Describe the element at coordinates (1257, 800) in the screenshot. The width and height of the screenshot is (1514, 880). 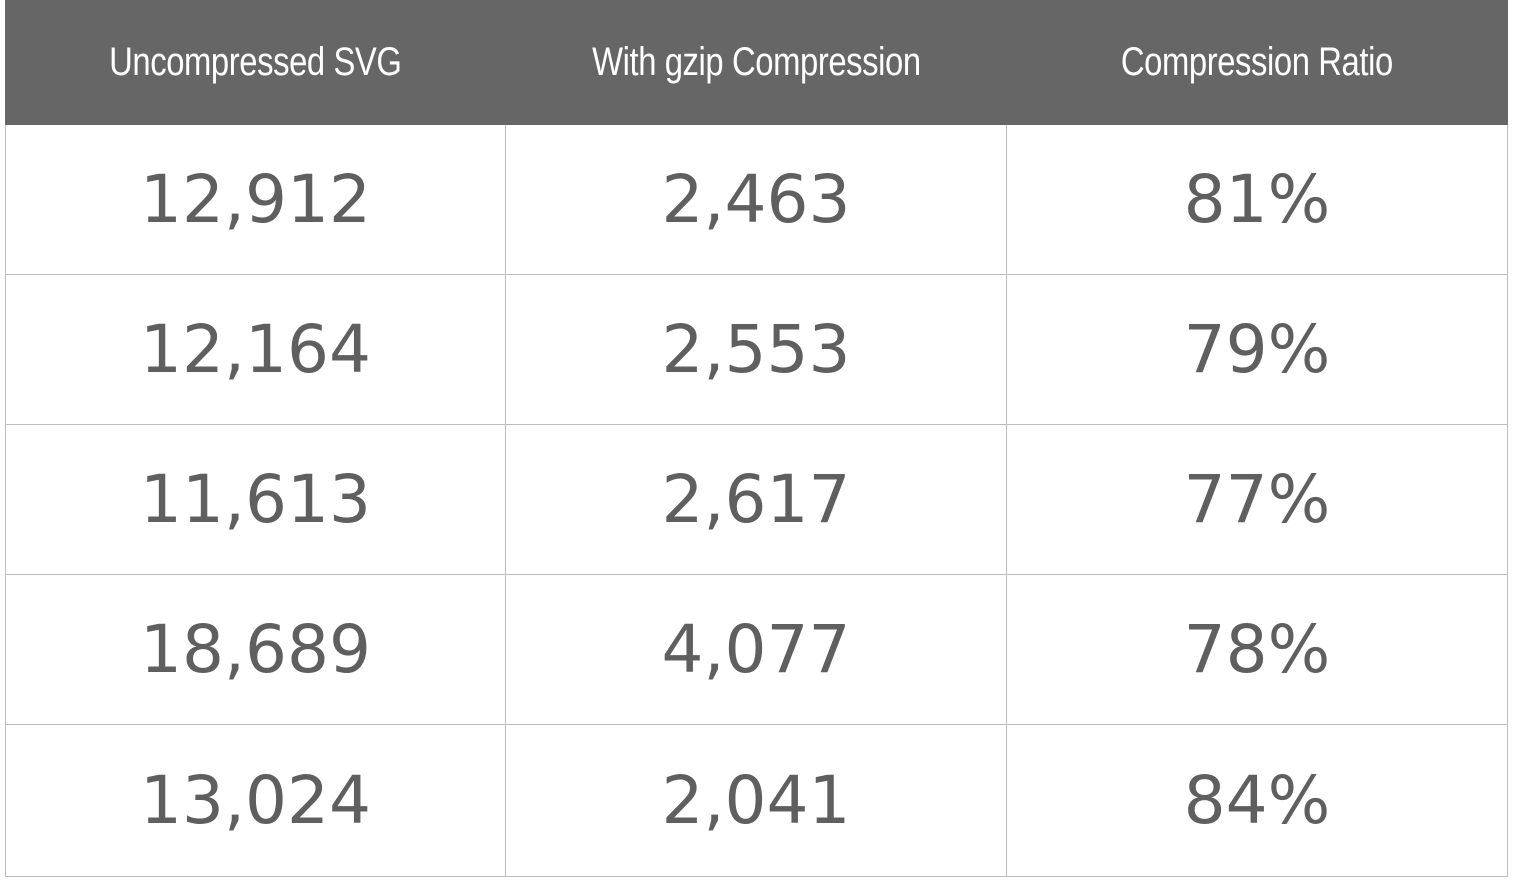
I see `cell-ratio: 84%` at that location.